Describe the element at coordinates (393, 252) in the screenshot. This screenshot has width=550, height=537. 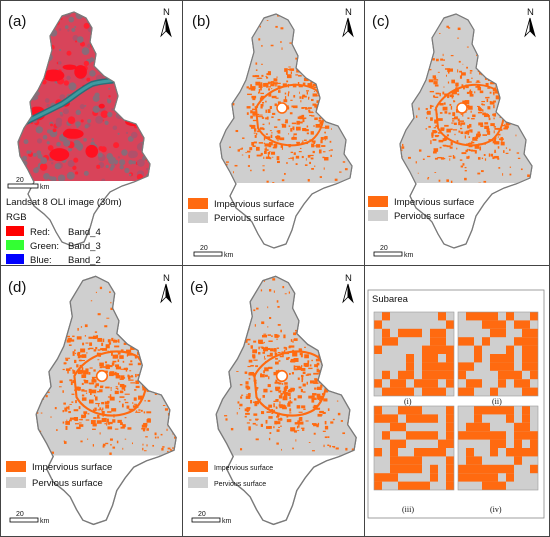
I see `scalebar-c: 20 km` at that location.